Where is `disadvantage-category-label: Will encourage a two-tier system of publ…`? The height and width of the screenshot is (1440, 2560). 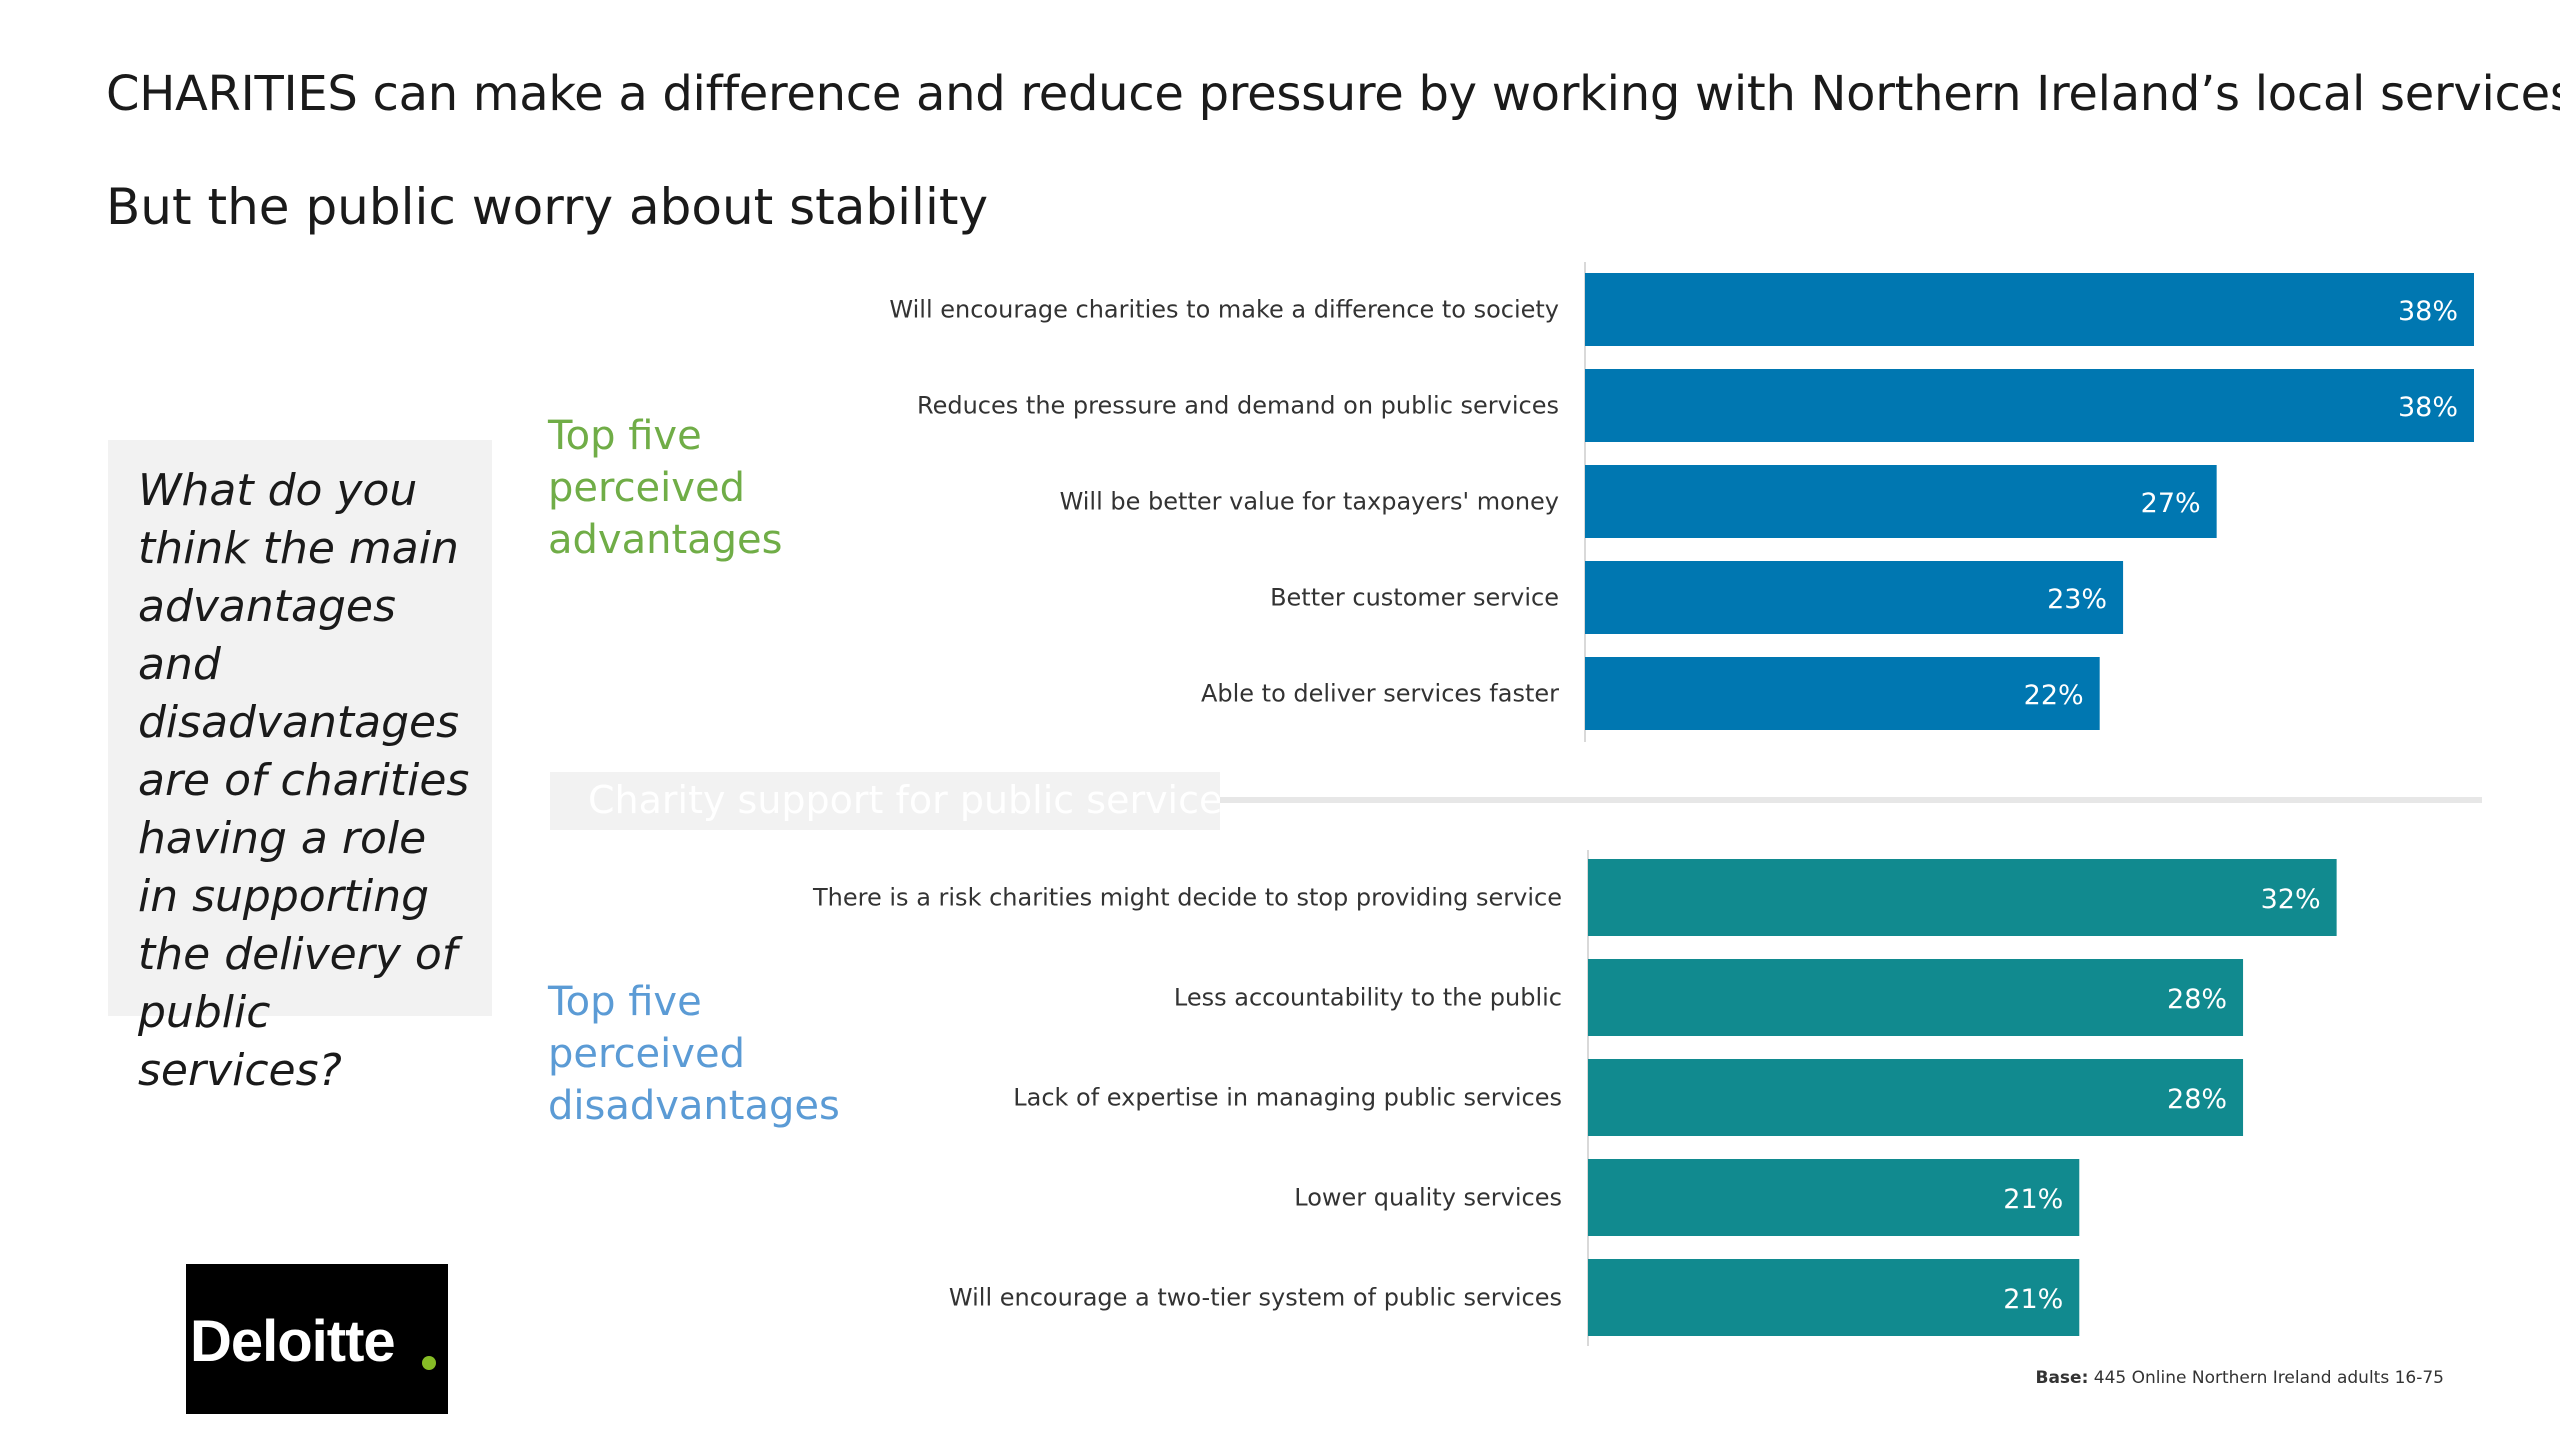 disadvantage-category-label: Will encourage a two-tier system of publ… is located at coordinates (1255, 1298).